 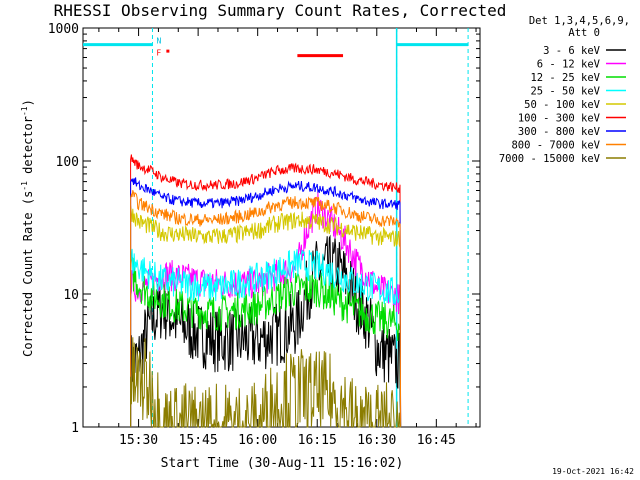 I want to click on legend-header-line-1: Det 1,3,4,5,6,9,, so click(x=579, y=21).